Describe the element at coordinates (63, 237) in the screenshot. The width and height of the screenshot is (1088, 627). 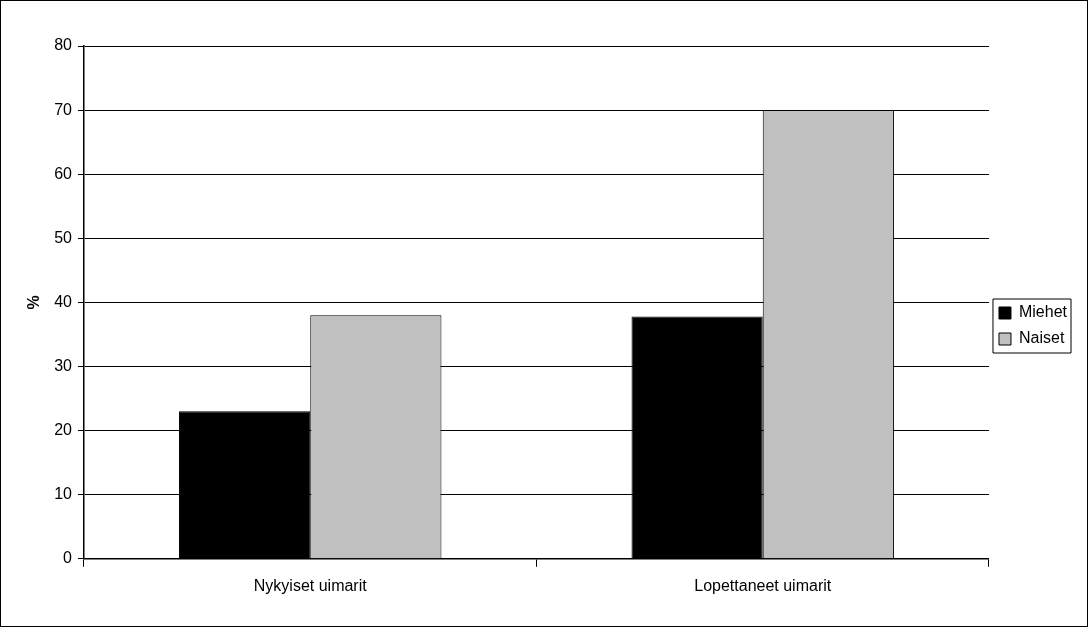
I see `y-tick-label: 50` at that location.